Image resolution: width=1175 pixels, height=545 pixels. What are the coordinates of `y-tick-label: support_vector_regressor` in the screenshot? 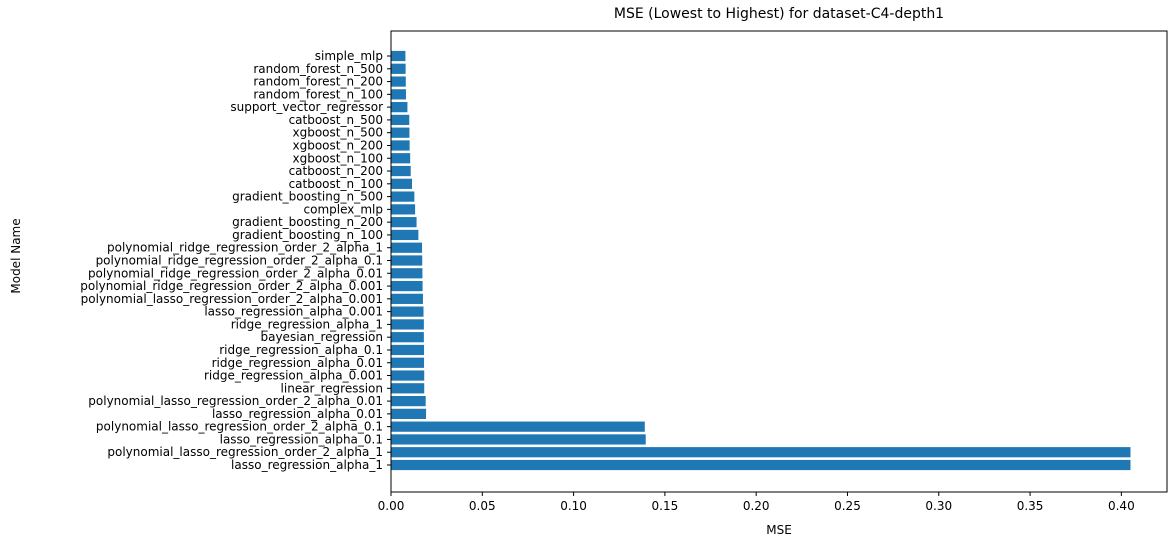 It's located at (306, 107).